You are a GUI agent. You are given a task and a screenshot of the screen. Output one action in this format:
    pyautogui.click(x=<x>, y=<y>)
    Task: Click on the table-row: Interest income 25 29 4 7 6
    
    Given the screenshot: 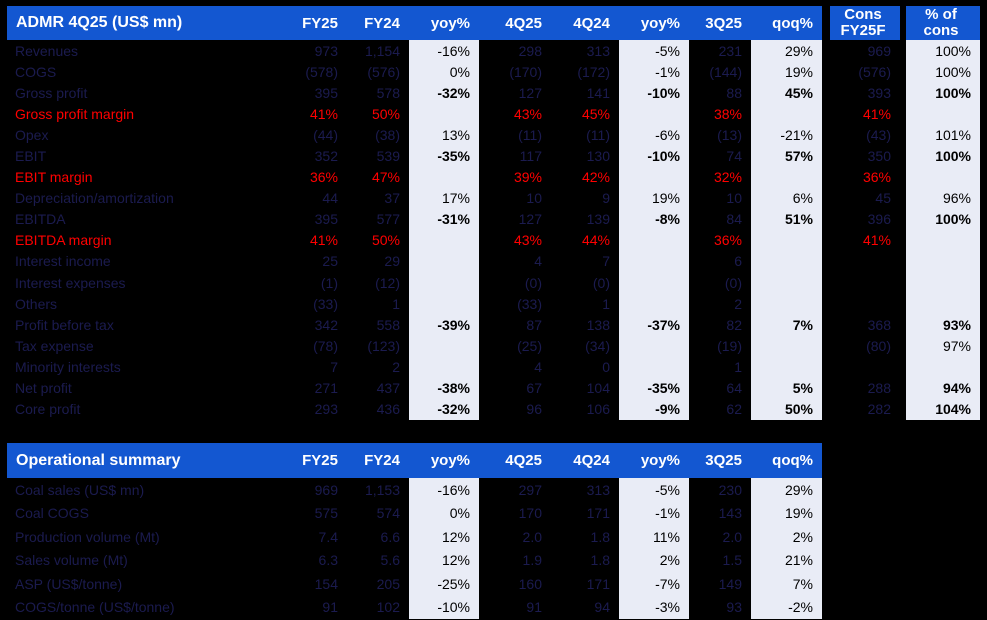 What is the action you would take?
    pyautogui.click(x=493, y=261)
    